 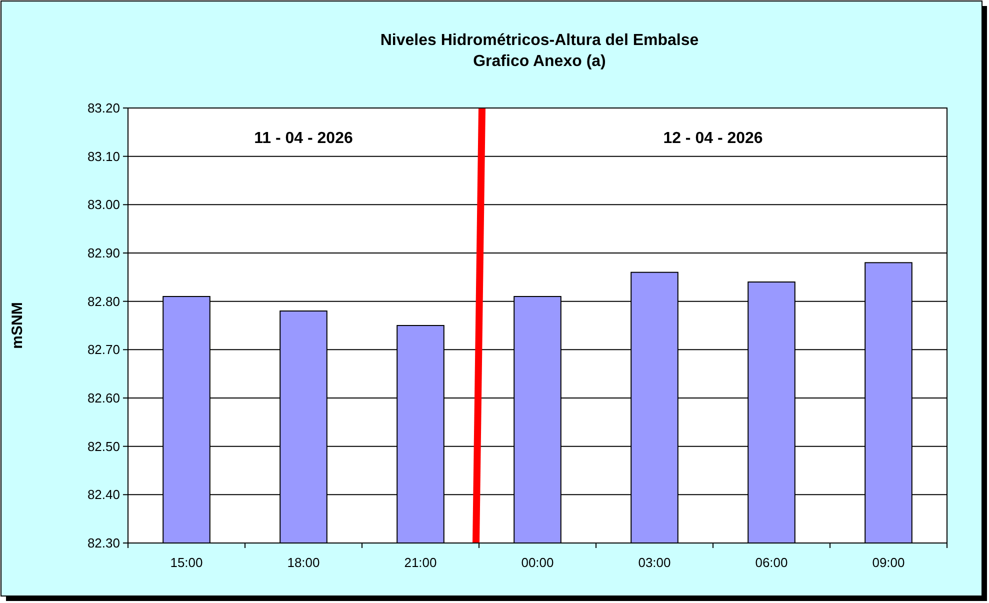 I want to click on annotation: 12 - 04 - 2026, so click(x=713, y=138).